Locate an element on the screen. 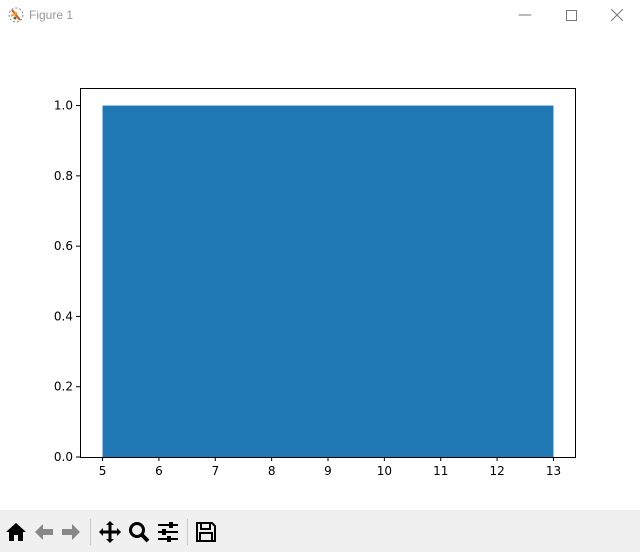  maximize-icon is located at coordinates (571, 15).